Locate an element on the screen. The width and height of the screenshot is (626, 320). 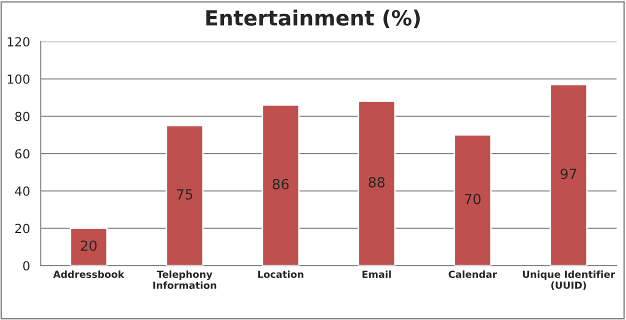
x-tick-label: Addressbook is located at coordinates (88, 274).